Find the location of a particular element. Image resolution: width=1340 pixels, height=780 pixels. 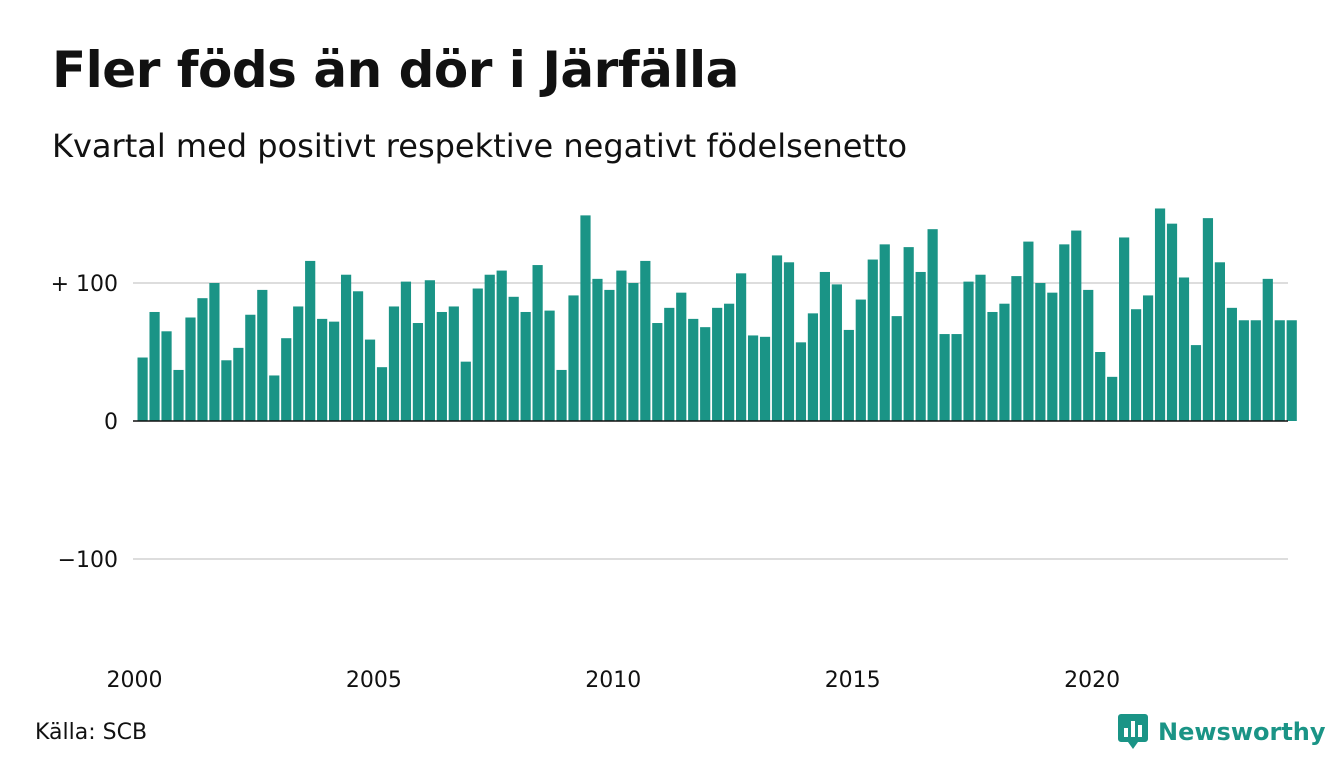

bar-2020-Q1 is located at coordinates (1100, 386).